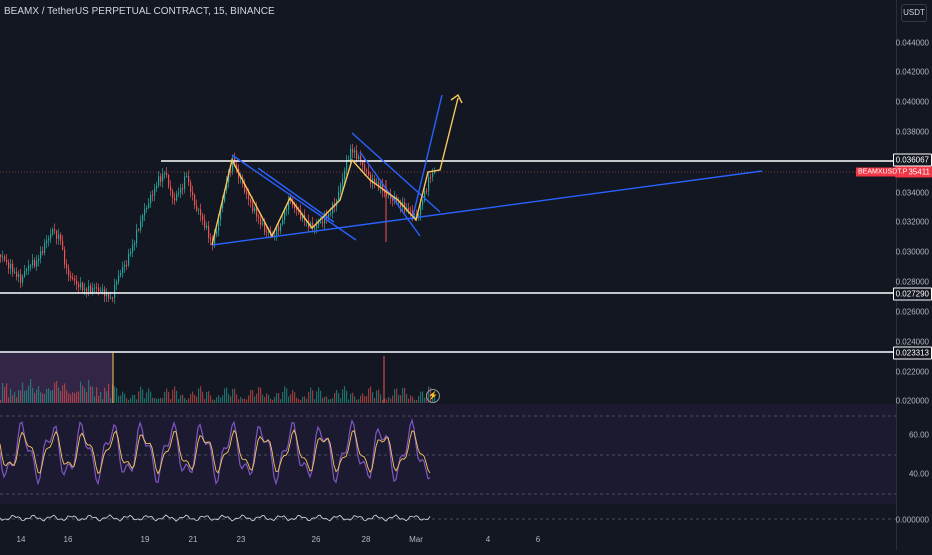 The image size is (932, 555). Describe the element at coordinates (914, 13) in the screenshot. I see `currency-button: USDT` at that location.